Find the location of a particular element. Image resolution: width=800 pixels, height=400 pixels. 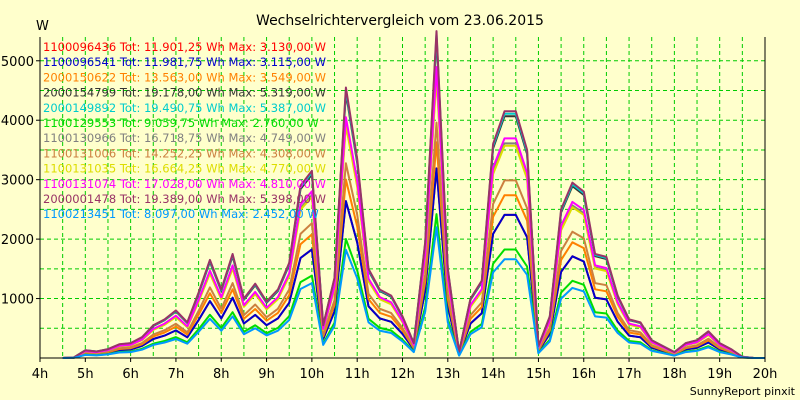

chart-title: Wechselrichtervergleich vom 23.06.2015 is located at coordinates (400, 21).